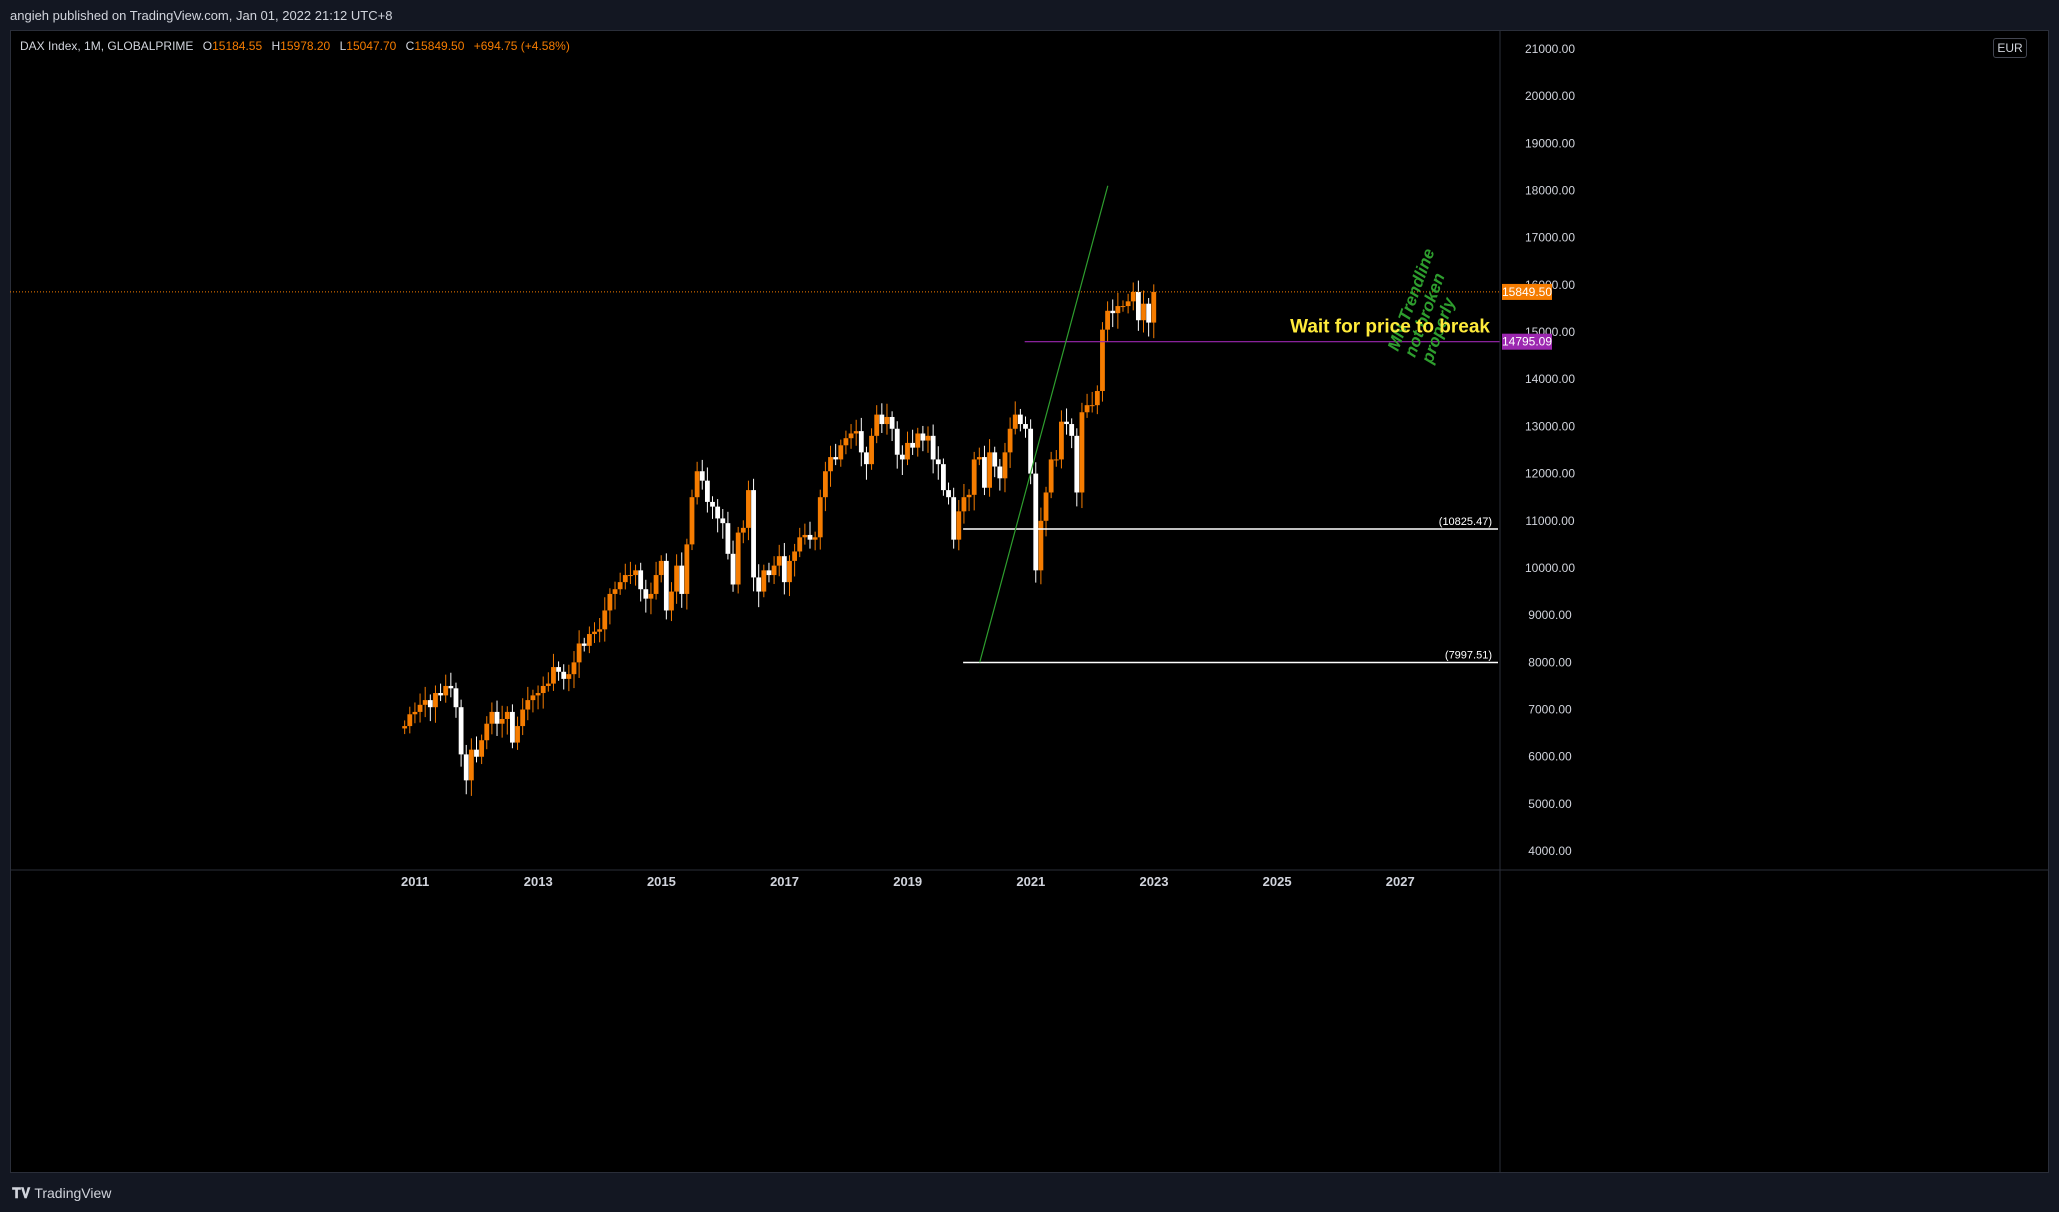  What do you see at coordinates (1550, 379) in the screenshot?
I see `price-tick-label: 14000.00` at bounding box center [1550, 379].